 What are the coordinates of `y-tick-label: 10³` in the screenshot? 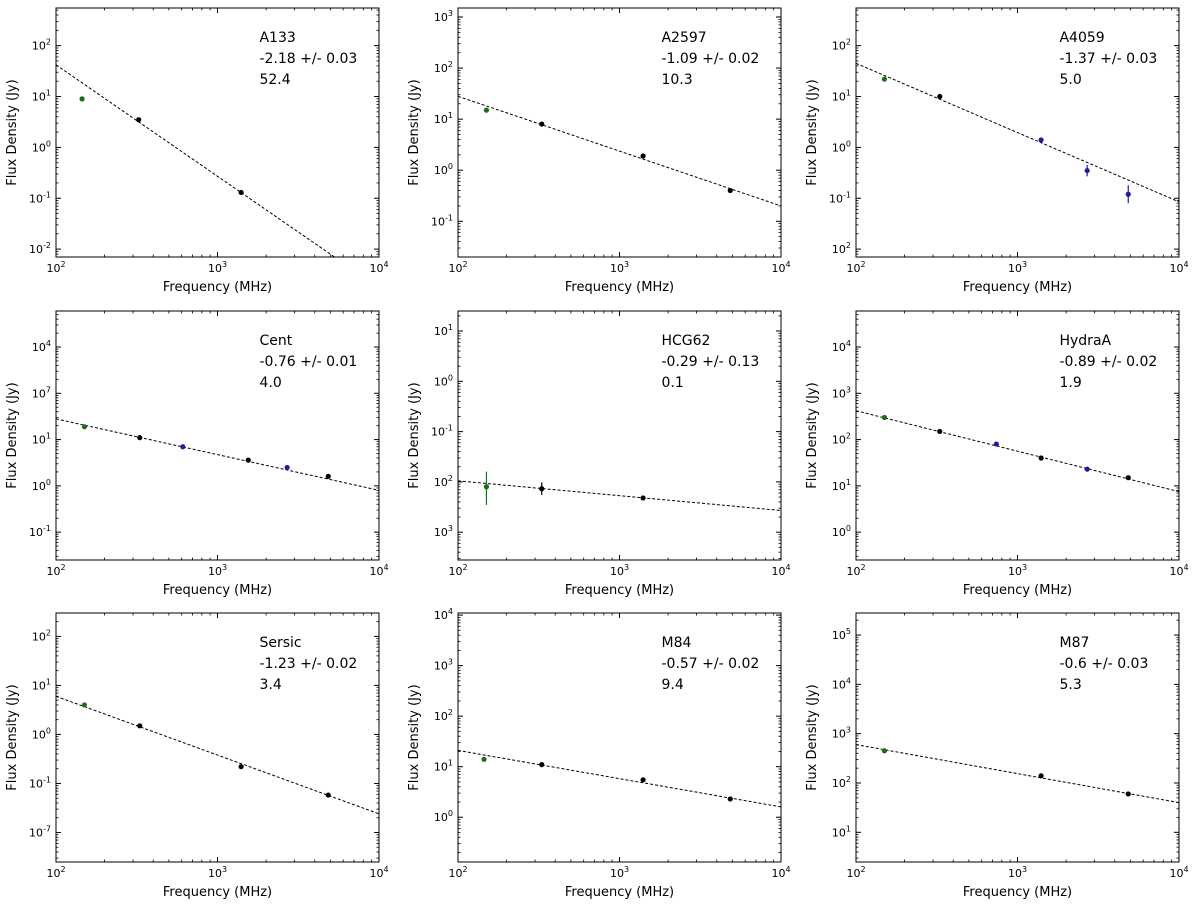 It's located at (443, 16).